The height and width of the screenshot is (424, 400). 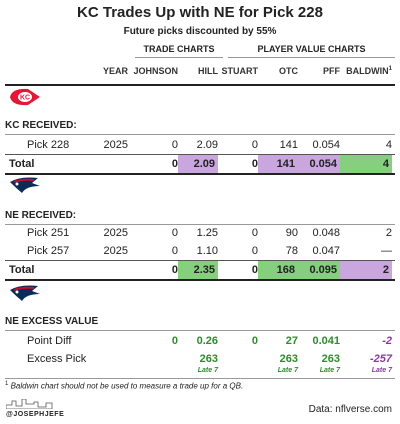 What do you see at coordinates (207, 233) in the screenshot?
I see `cell: 1.25` at bounding box center [207, 233].